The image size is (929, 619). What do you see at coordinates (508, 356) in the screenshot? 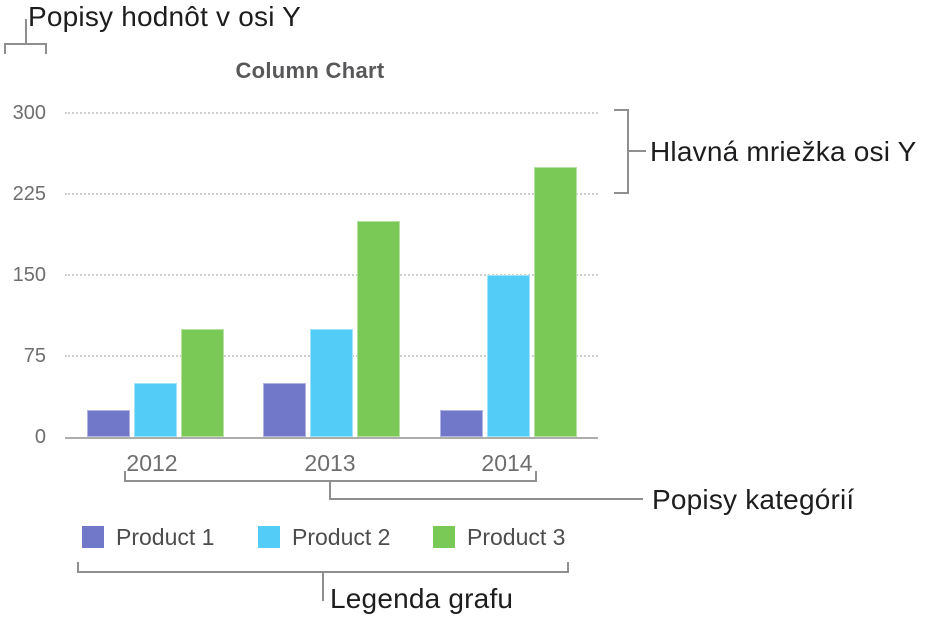
I see `bar-product-2-2014` at bounding box center [508, 356].